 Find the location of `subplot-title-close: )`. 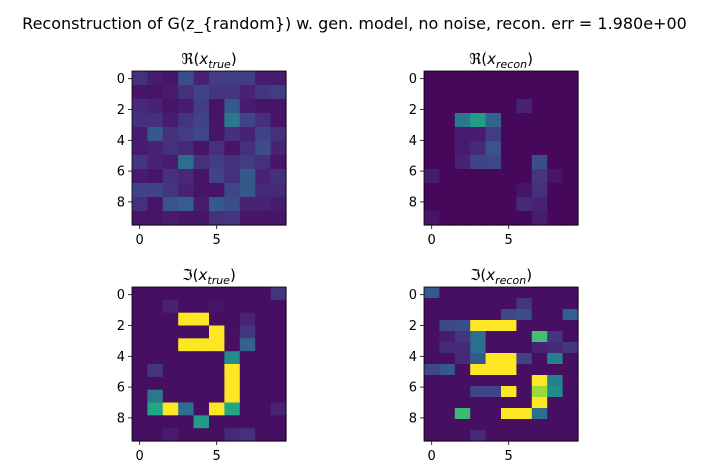

subplot-title-close: ) is located at coordinates (234, 59).